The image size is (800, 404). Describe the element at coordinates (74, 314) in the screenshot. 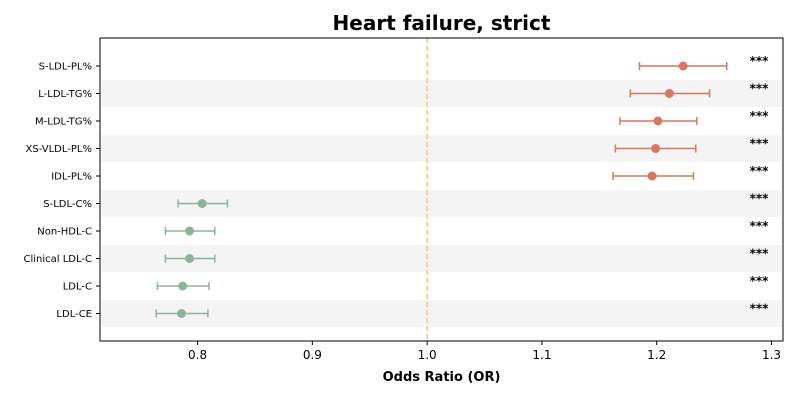

I see `y-tick-label: LDL-CE` at that location.